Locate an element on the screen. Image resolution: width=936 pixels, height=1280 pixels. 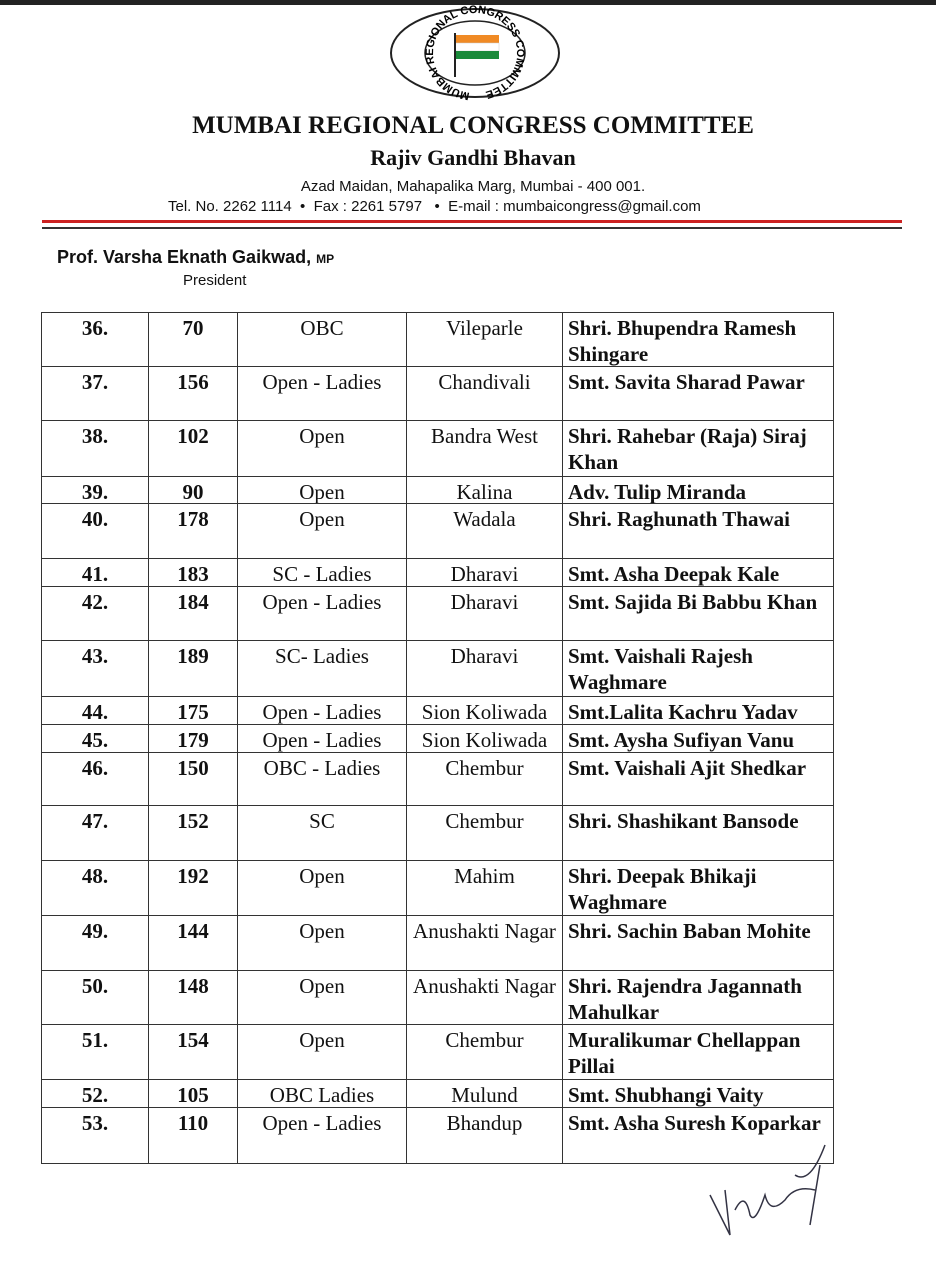
ward-cell: 175 is located at coordinates (193, 710).